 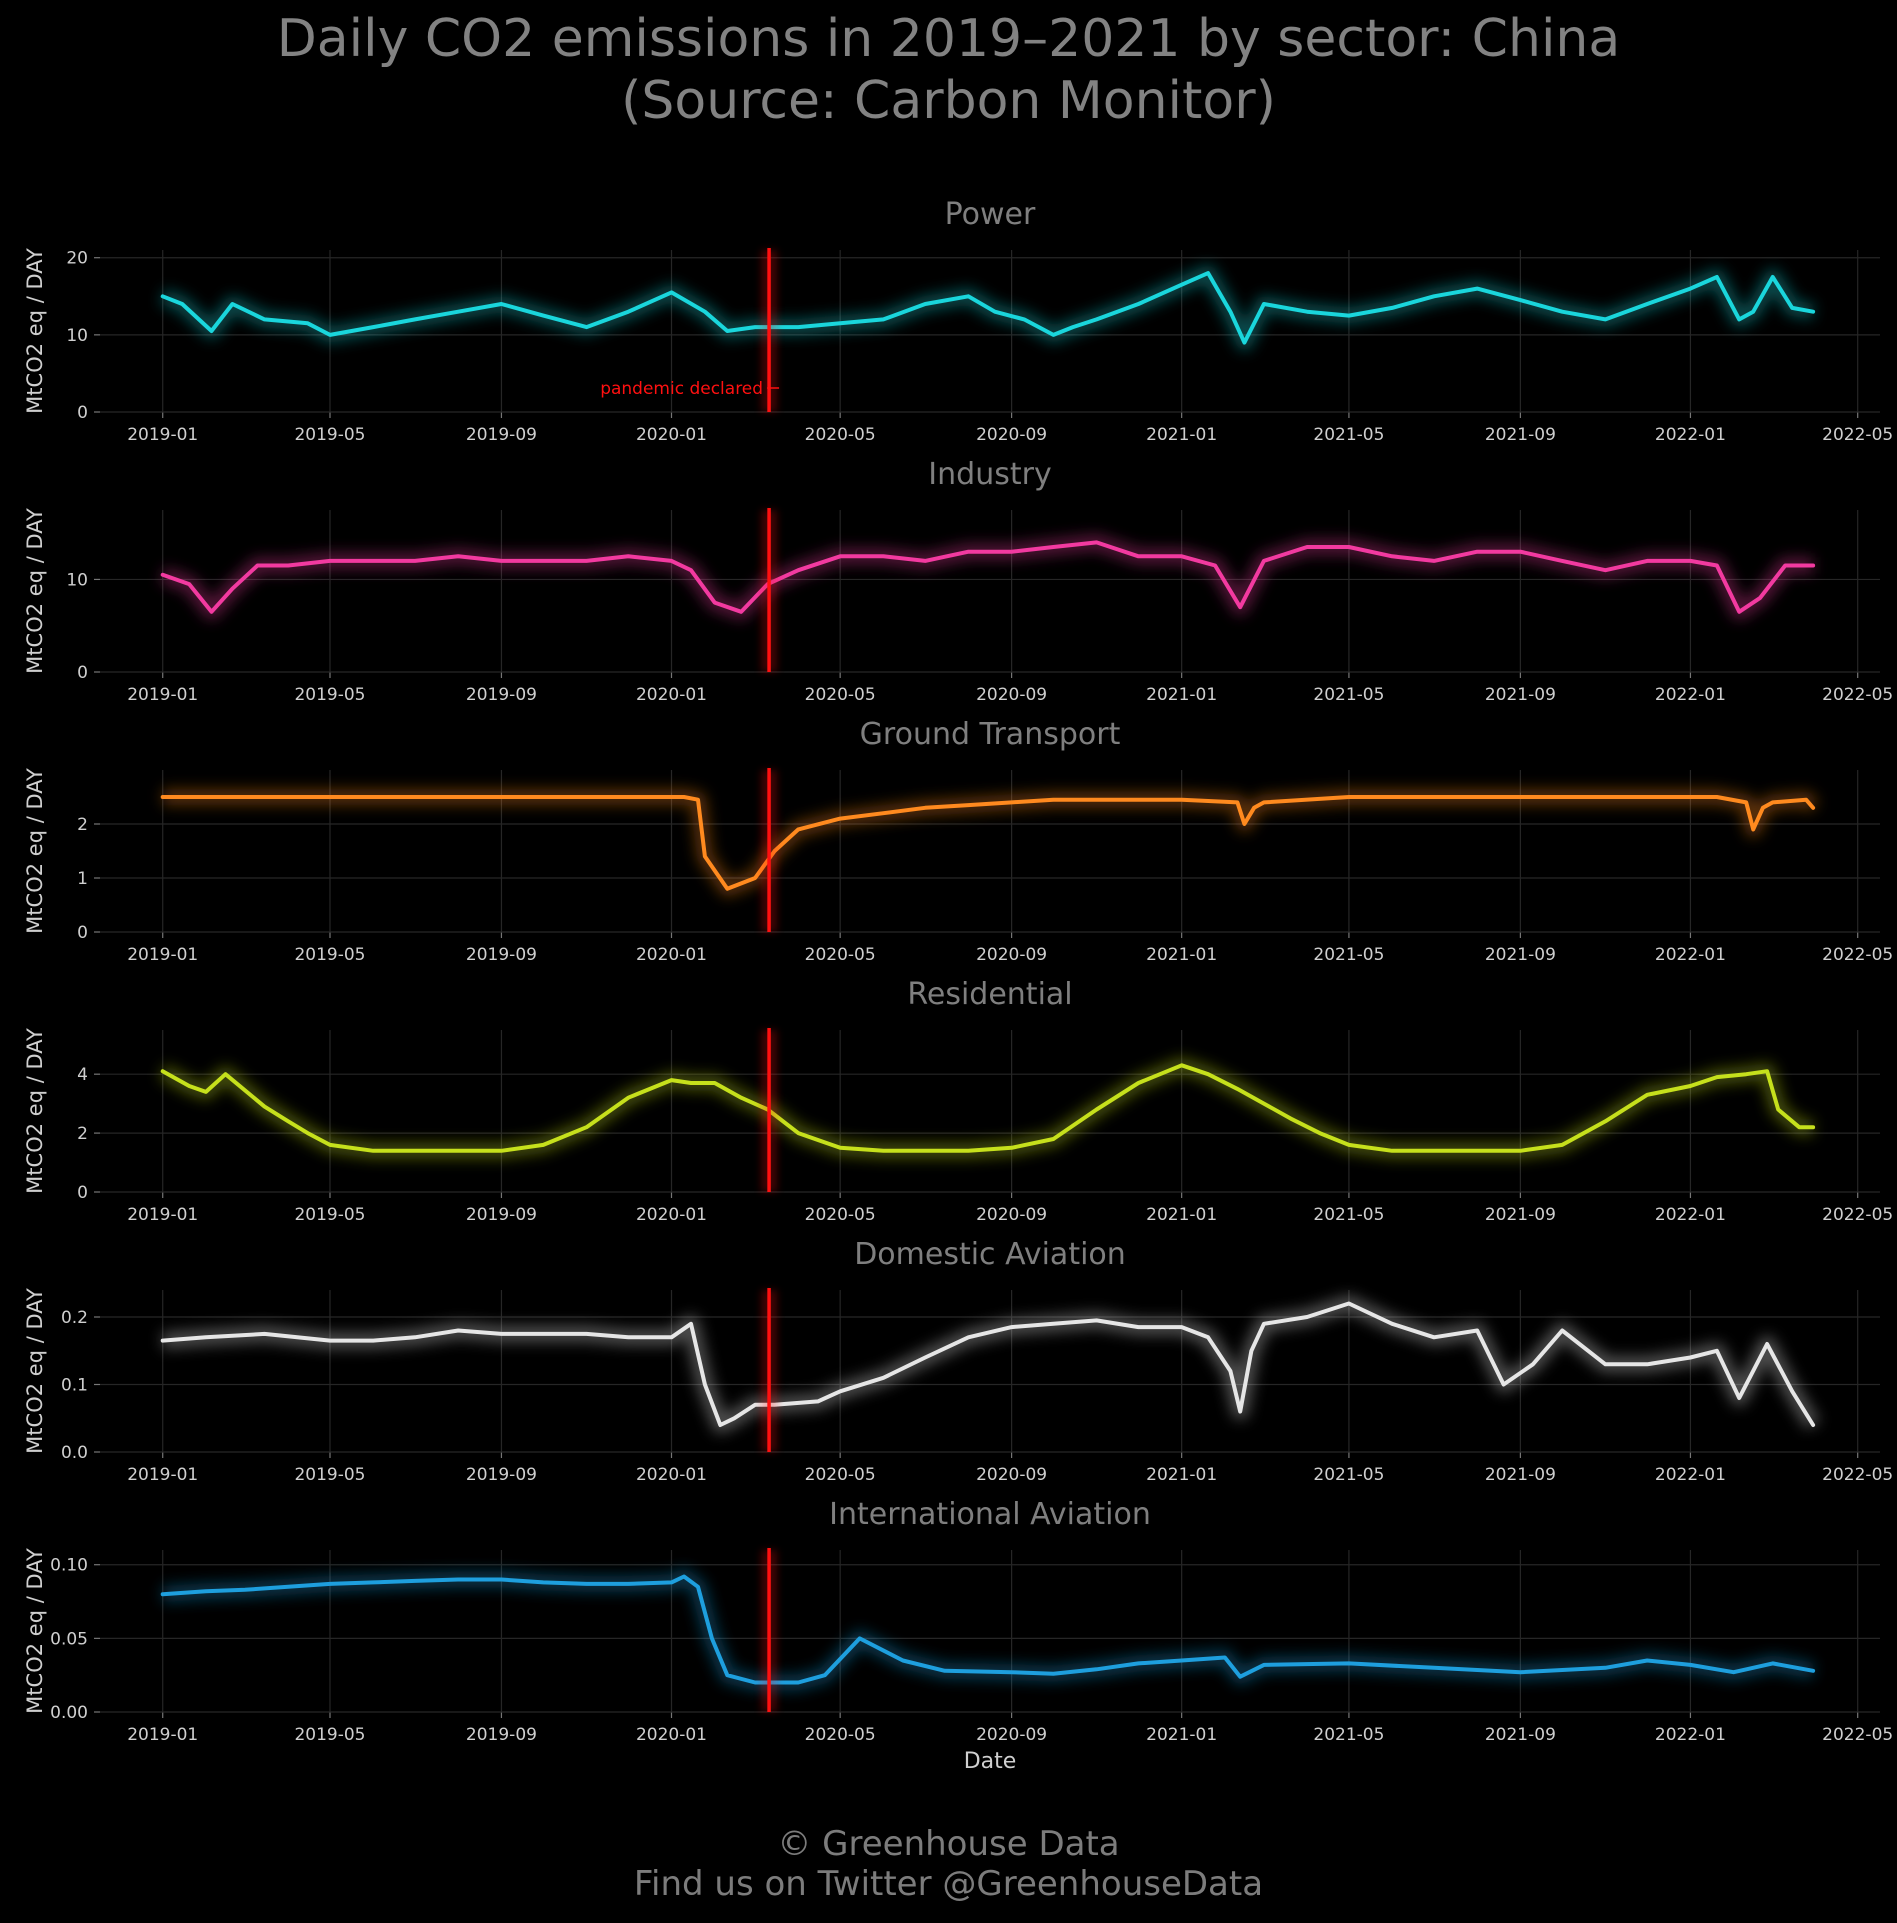 What do you see at coordinates (991, 1364) in the screenshot?
I see `series-glow` at bounding box center [991, 1364].